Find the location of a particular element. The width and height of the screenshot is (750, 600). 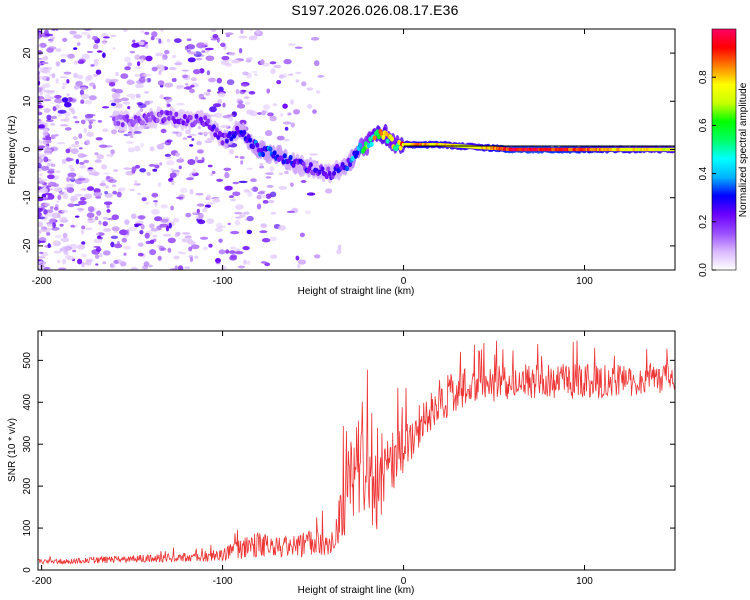

x-tick-label: 0 is located at coordinates (404, 581).